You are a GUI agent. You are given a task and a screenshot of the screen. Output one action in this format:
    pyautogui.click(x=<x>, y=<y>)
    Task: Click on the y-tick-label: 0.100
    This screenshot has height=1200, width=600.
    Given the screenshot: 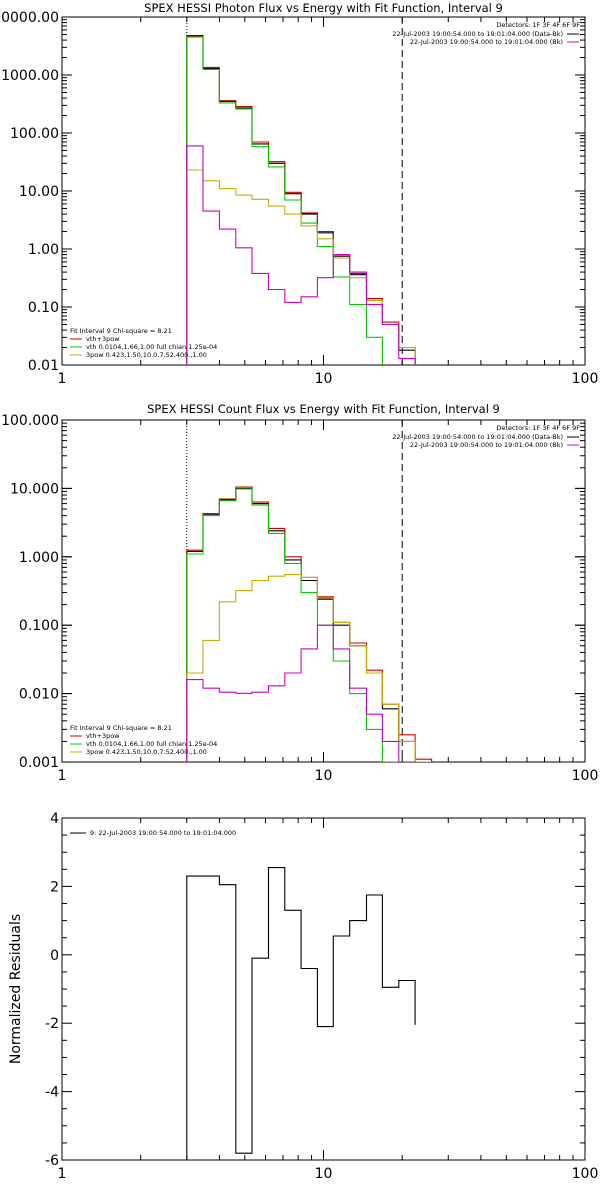 What is the action you would take?
    pyautogui.click(x=39, y=626)
    